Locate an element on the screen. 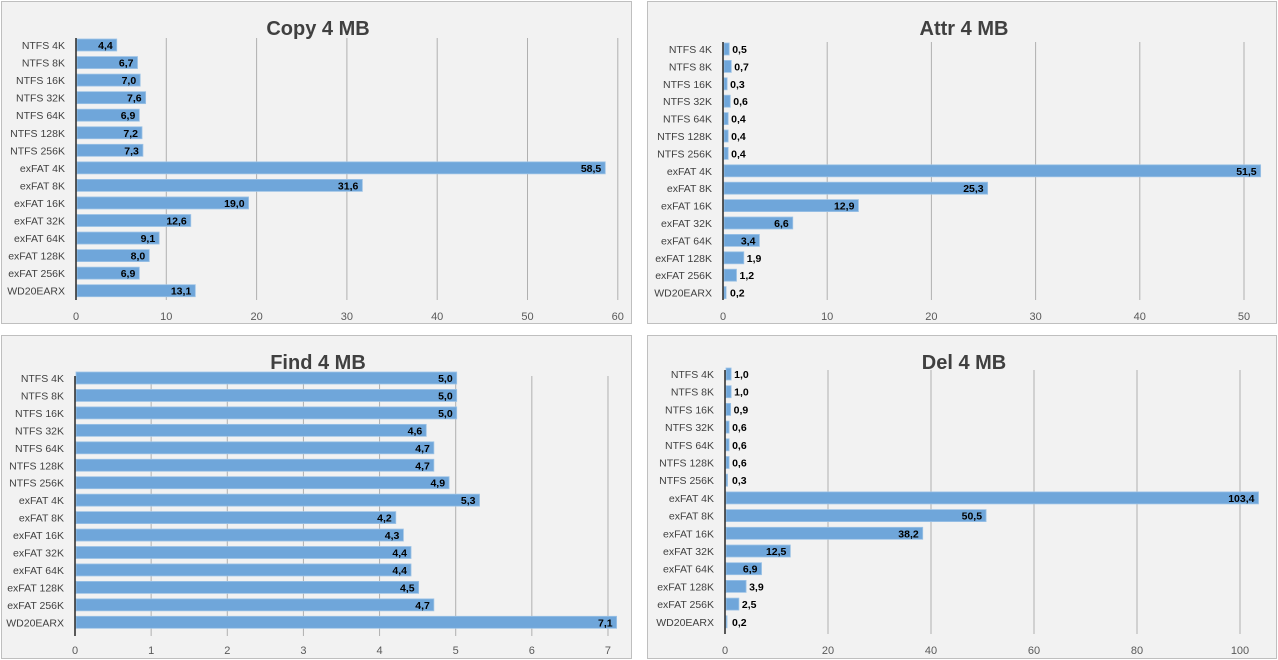 Image resolution: width=1278 pixels, height=660 pixels. category-label: NTFS 8K is located at coordinates (690, 67).